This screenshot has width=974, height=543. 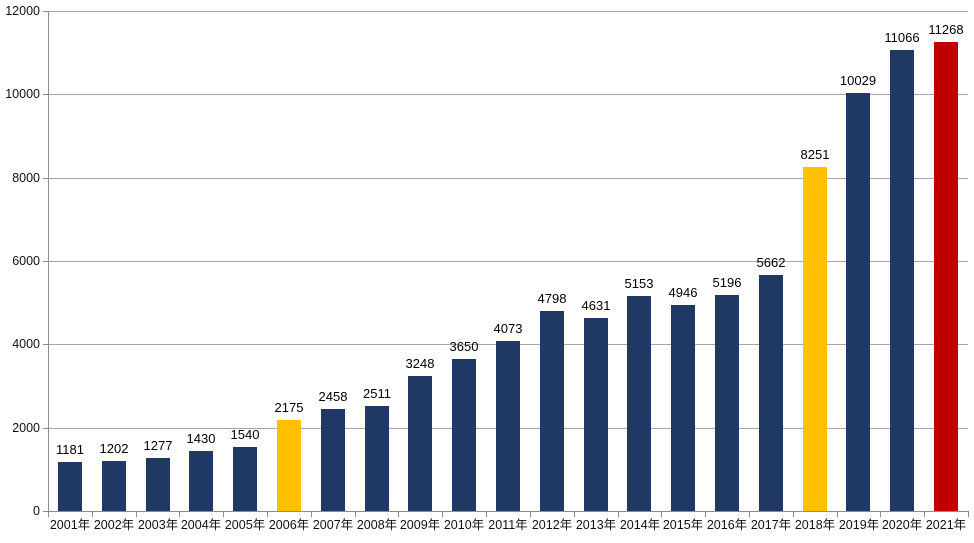 I want to click on y-axis-line, so click(x=48, y=261).